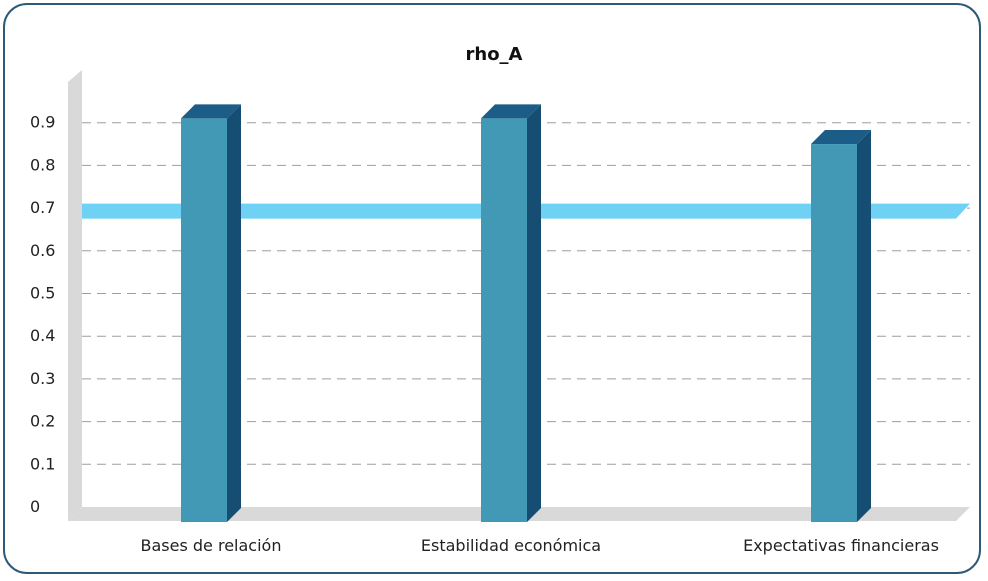 The image size is (988, 581). What do you see at coordinates (42, 335) in the screenshot?
I see `y-tick-label: 0.4` at bounding box center [42, 335].